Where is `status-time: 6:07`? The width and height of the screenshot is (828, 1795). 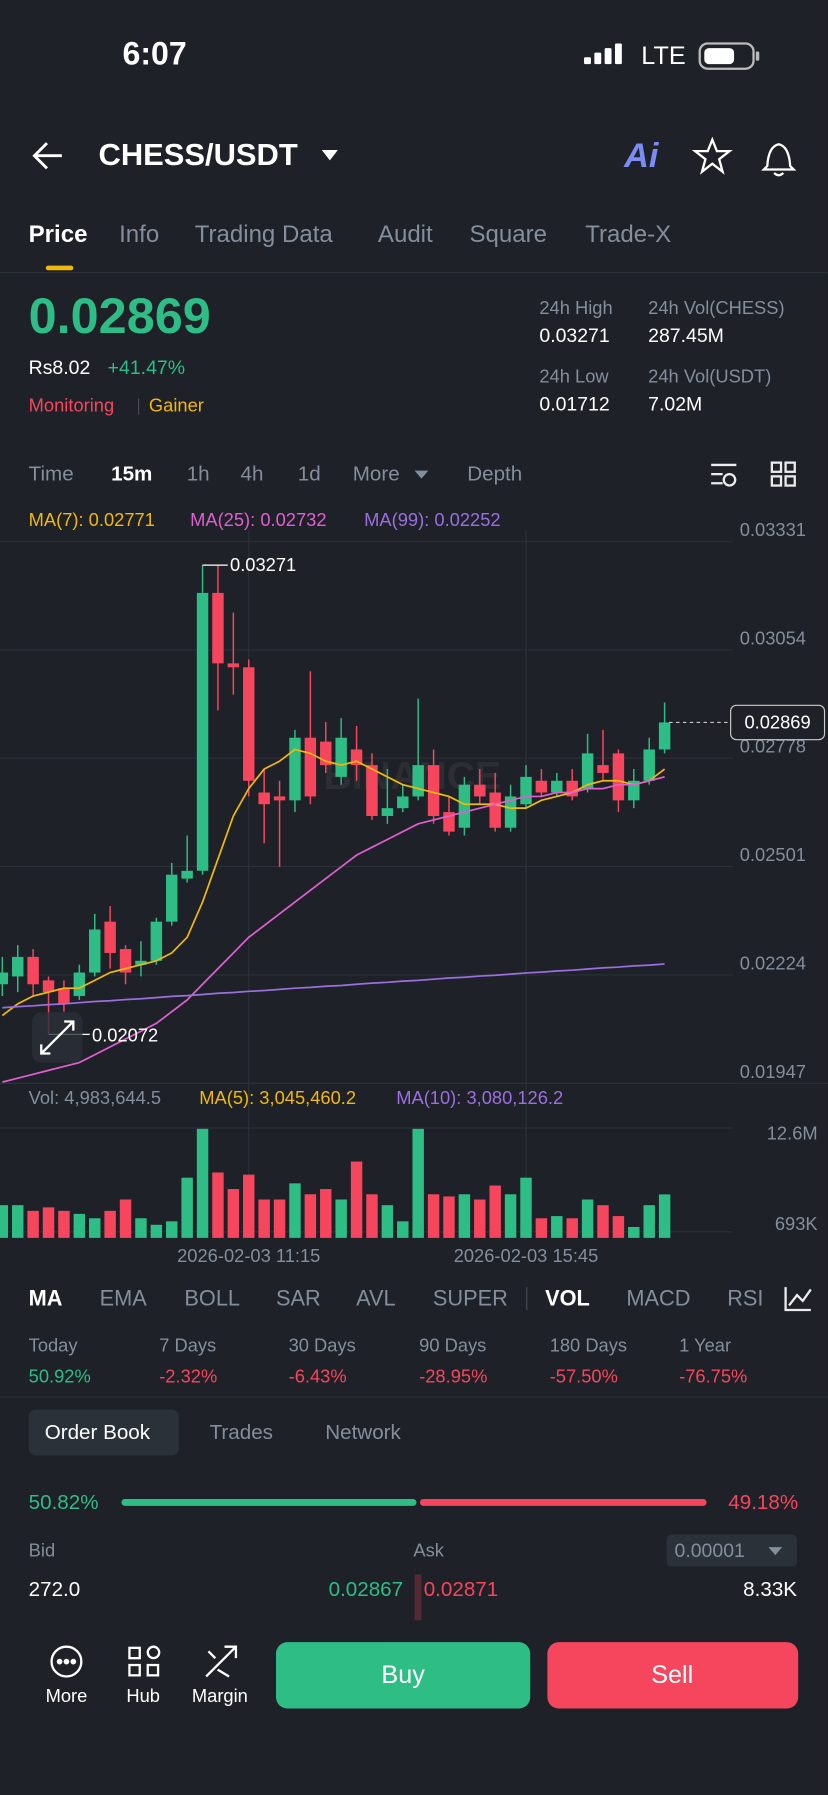
status-time: 6:07 is located at coordinates (155, 54).